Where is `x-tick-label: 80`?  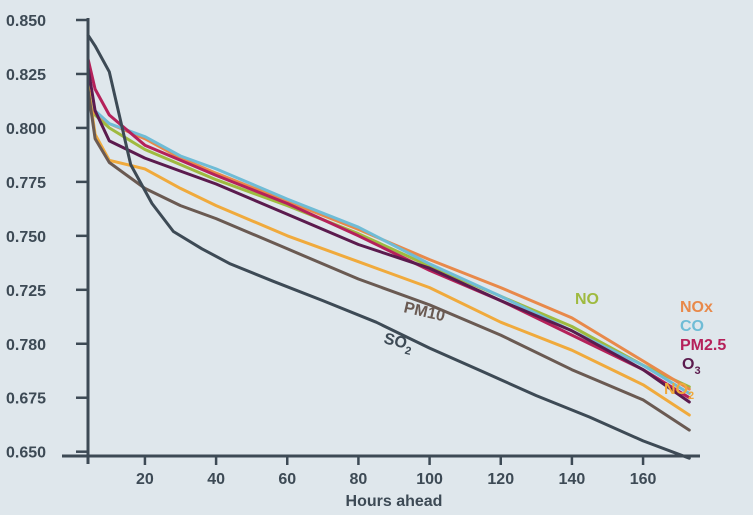 x-tick-label: 80 is located at coordinates (359, 479).